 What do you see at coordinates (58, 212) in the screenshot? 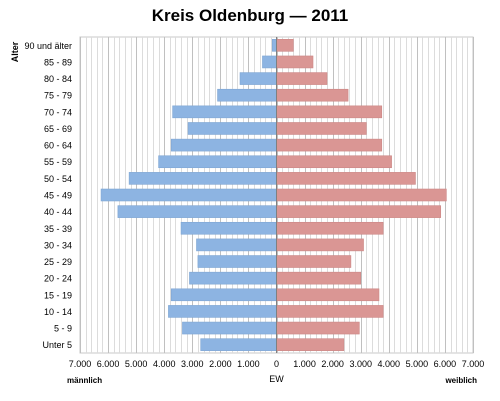
I see `category-label: 40 - 44` at bounding box center [58, 212].